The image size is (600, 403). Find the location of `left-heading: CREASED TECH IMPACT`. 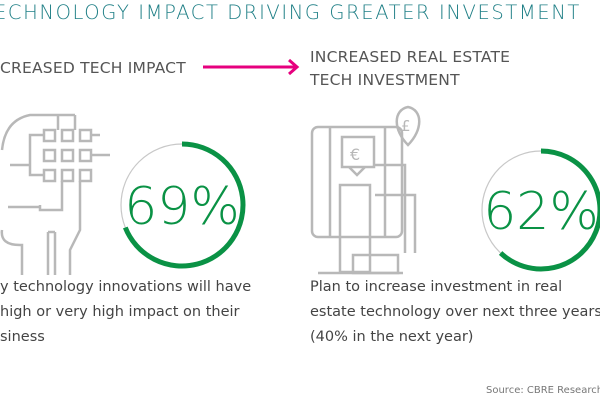

left-heading: CREASED TECH IMPACT is located at coordinates (93, 68).